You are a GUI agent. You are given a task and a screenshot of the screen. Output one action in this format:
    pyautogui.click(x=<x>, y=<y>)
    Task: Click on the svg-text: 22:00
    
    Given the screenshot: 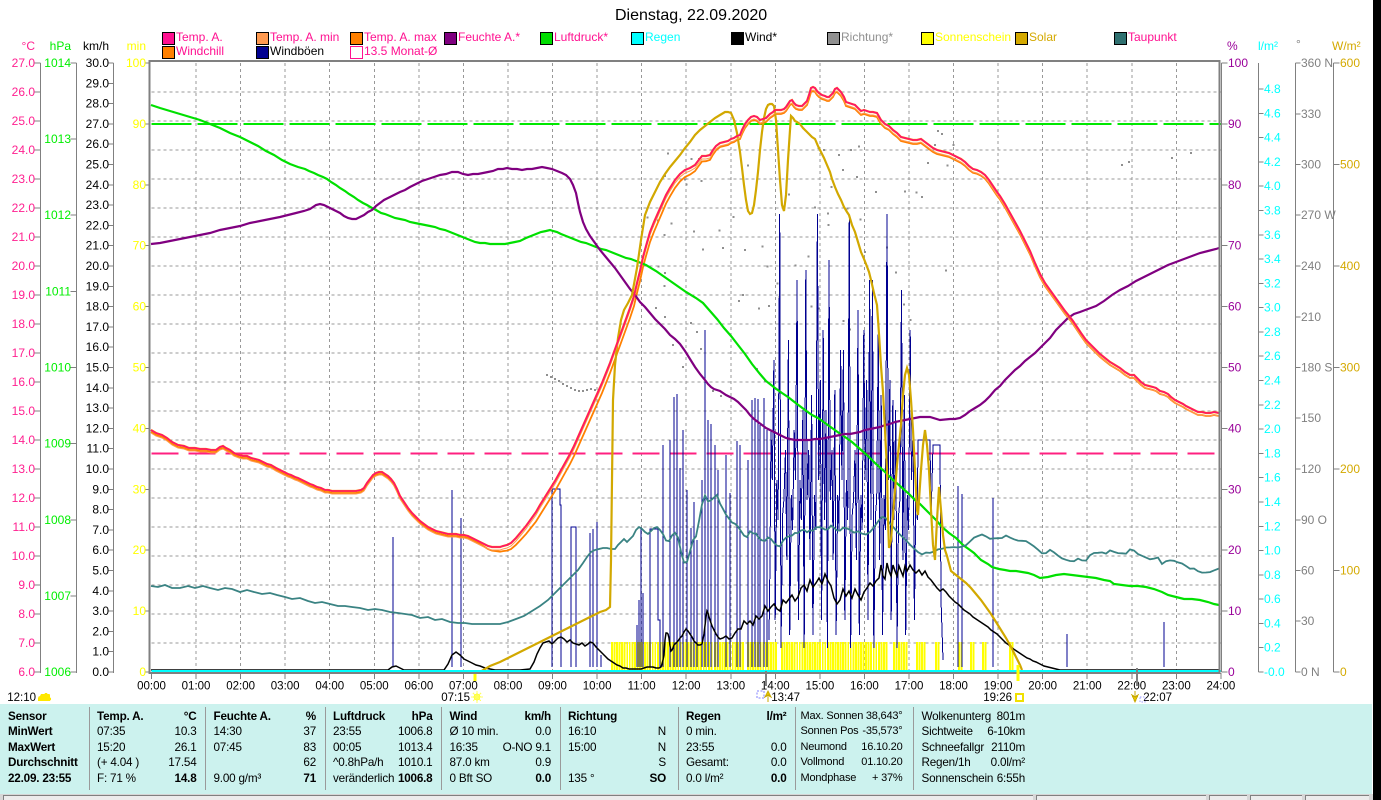 What is the action you would take?
    pyautogui.click(x=1131, y=687)
    